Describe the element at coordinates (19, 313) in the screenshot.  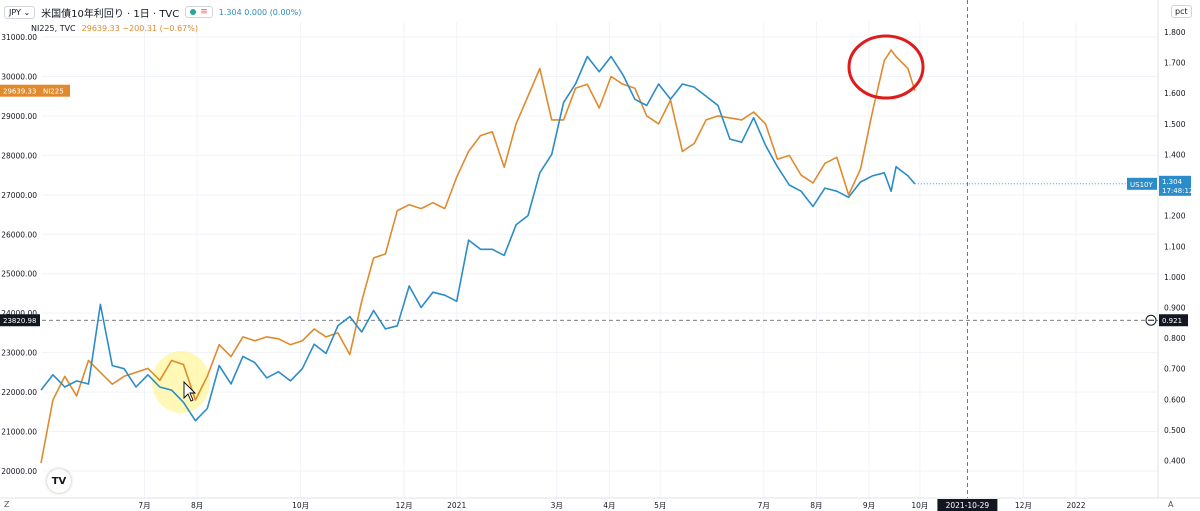
I see `left-tick-label: 24000.00` at that location.